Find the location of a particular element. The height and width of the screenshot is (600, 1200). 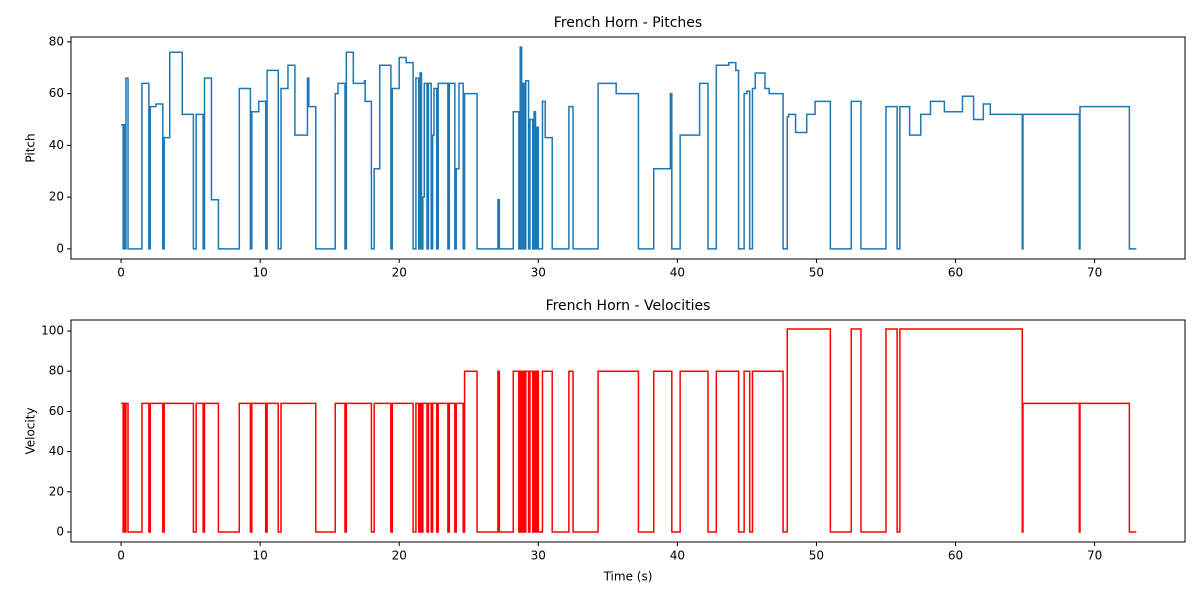

y-axis-label: Velocity is located at coordinates (31, 430).